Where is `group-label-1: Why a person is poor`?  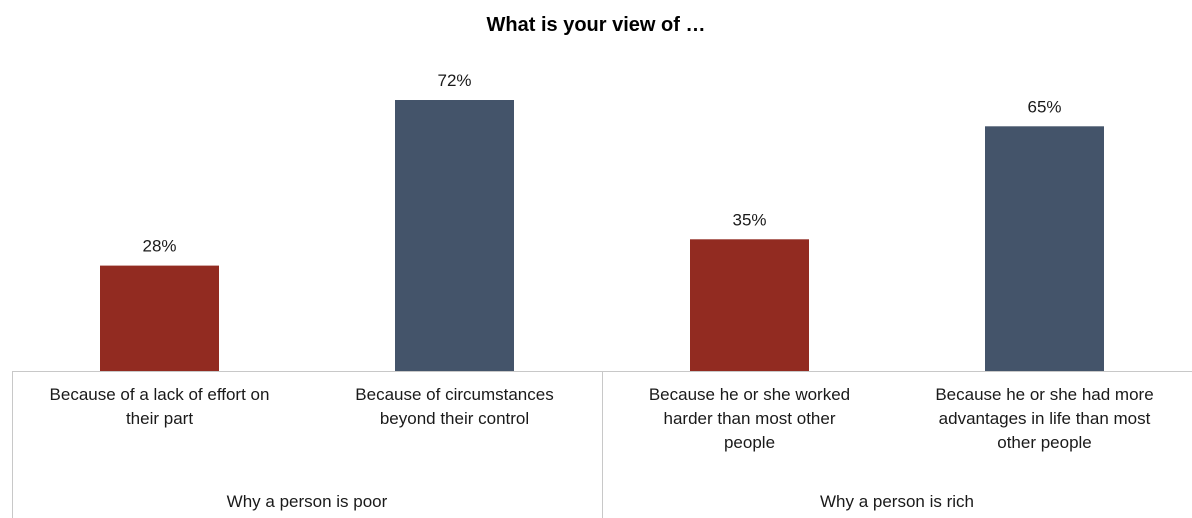 group-label-1: Why a person is poor is located at coordinates (307, 501).